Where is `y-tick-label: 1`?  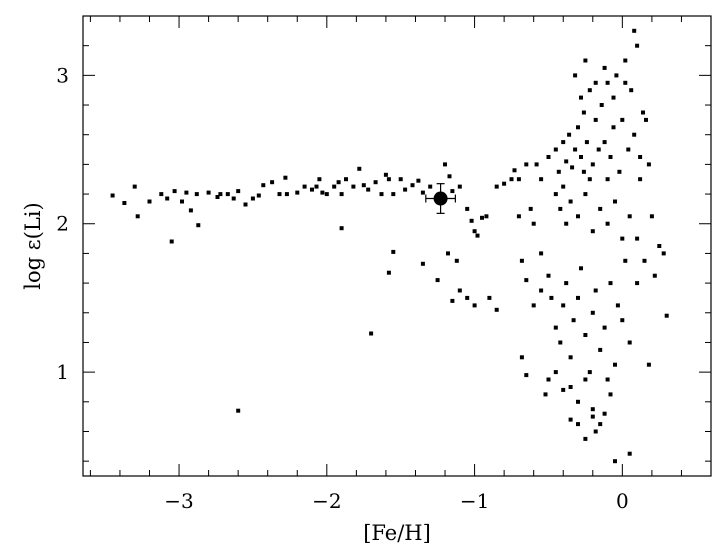 y-tick-label: 1 is located at coordinates (62, 372).